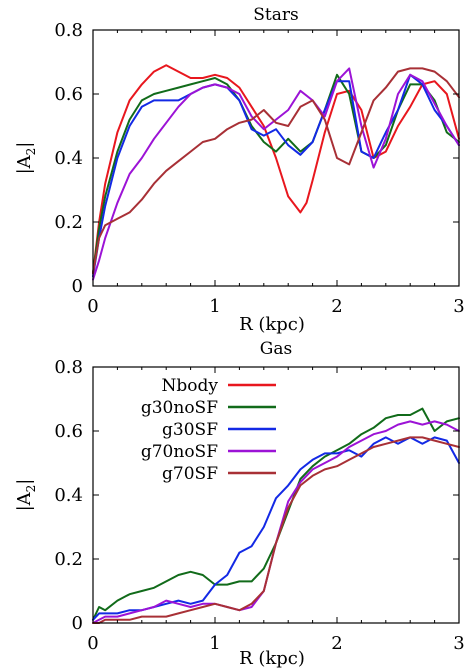 This screenshot has height=668, width=470. I want to click on panel-title: Stars, so click(275, 15).